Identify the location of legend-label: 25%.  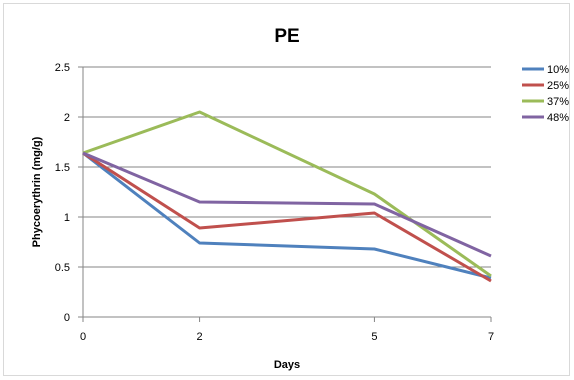
(558, 86).